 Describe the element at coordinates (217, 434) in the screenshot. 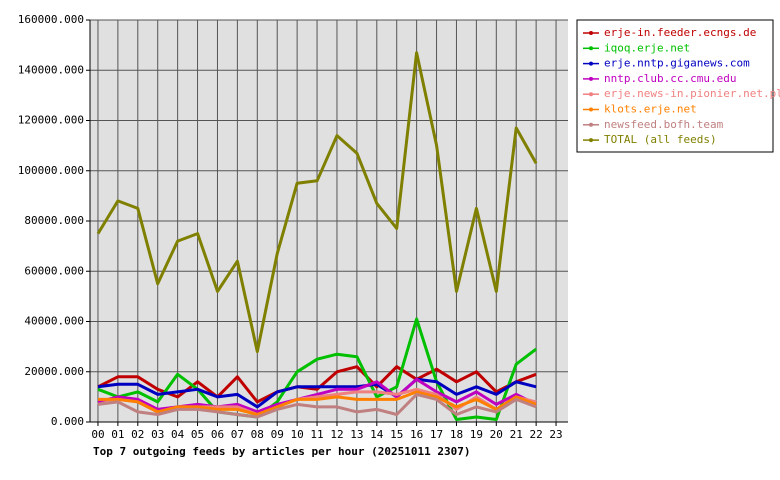

I see `x-tick-label: 06` at that location.